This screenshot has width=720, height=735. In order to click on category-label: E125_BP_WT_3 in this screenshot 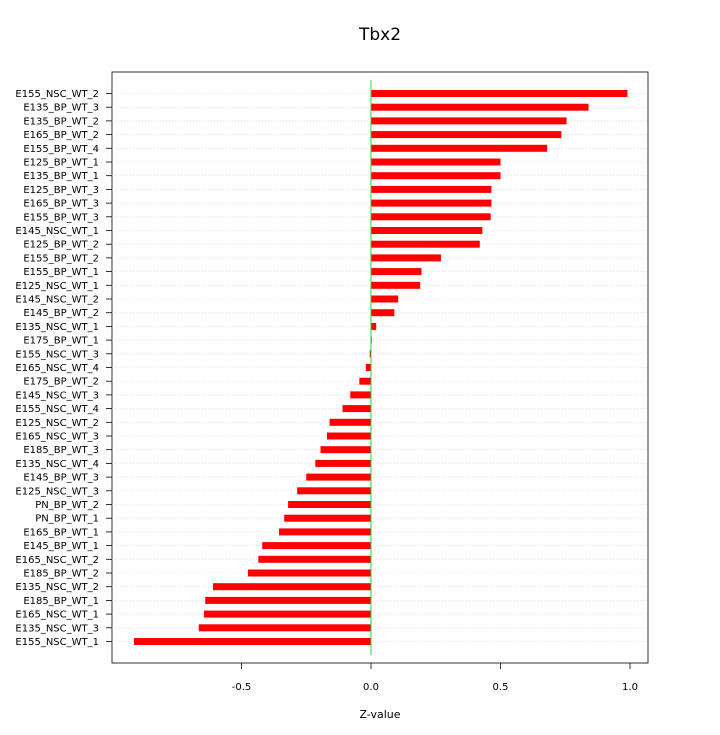, I will do `click(61, 190)`.